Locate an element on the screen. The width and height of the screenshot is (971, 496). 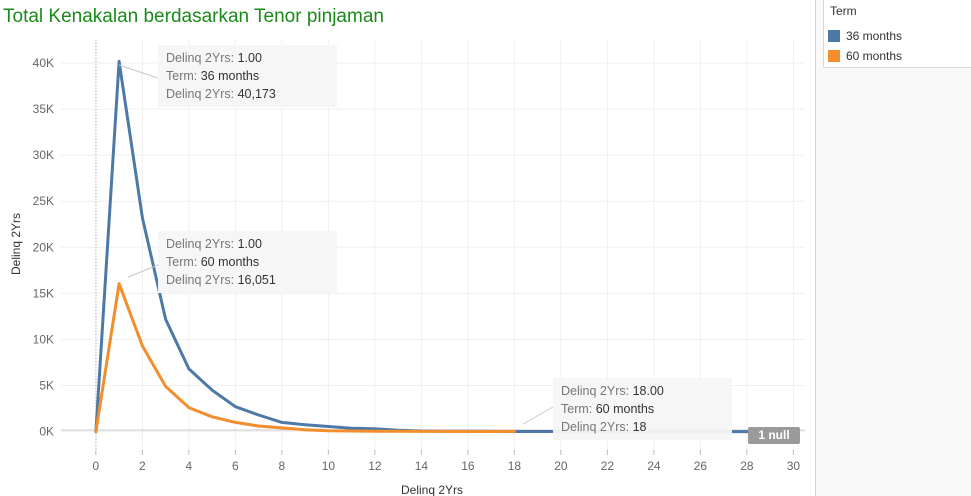
x-tick-label: 8 is located at coordinates (282, 466).